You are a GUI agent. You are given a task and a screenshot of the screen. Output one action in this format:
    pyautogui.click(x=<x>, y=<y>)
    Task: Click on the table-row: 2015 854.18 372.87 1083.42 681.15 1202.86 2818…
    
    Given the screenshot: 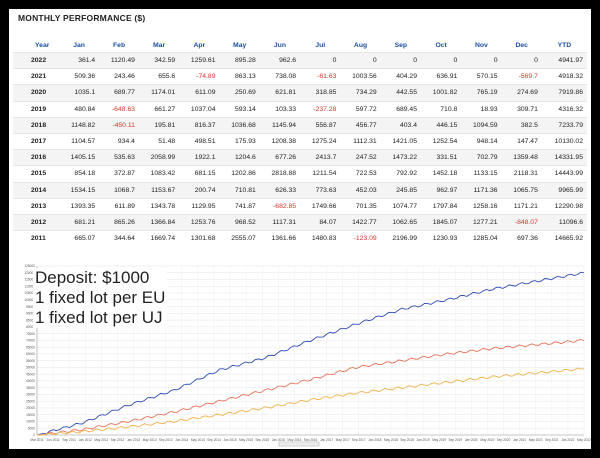 What is the action you would take?
    pyautogui.click(x=300, y=173)
    